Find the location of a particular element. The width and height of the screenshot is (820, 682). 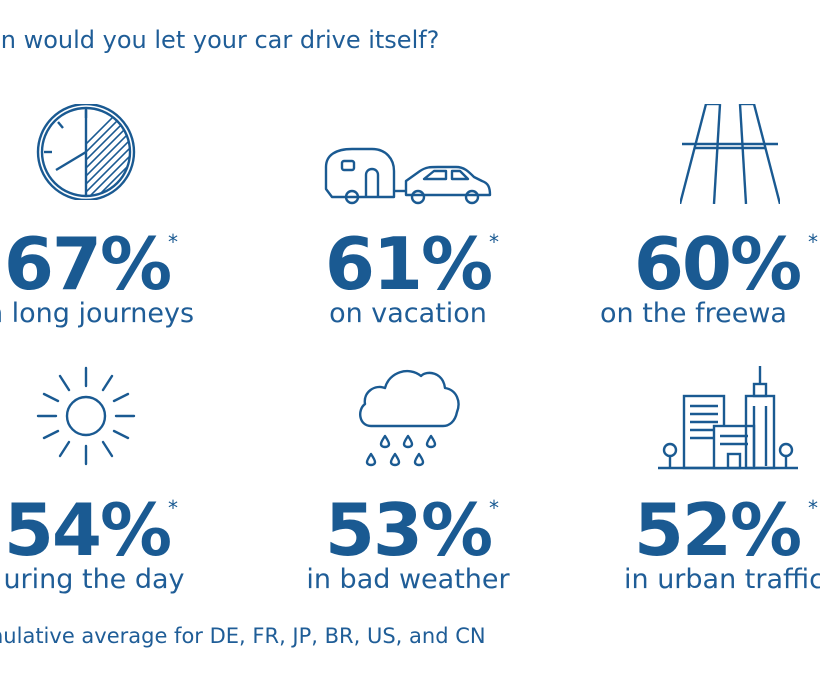

rain-cloud-icon is located at coordinates (408, 417).